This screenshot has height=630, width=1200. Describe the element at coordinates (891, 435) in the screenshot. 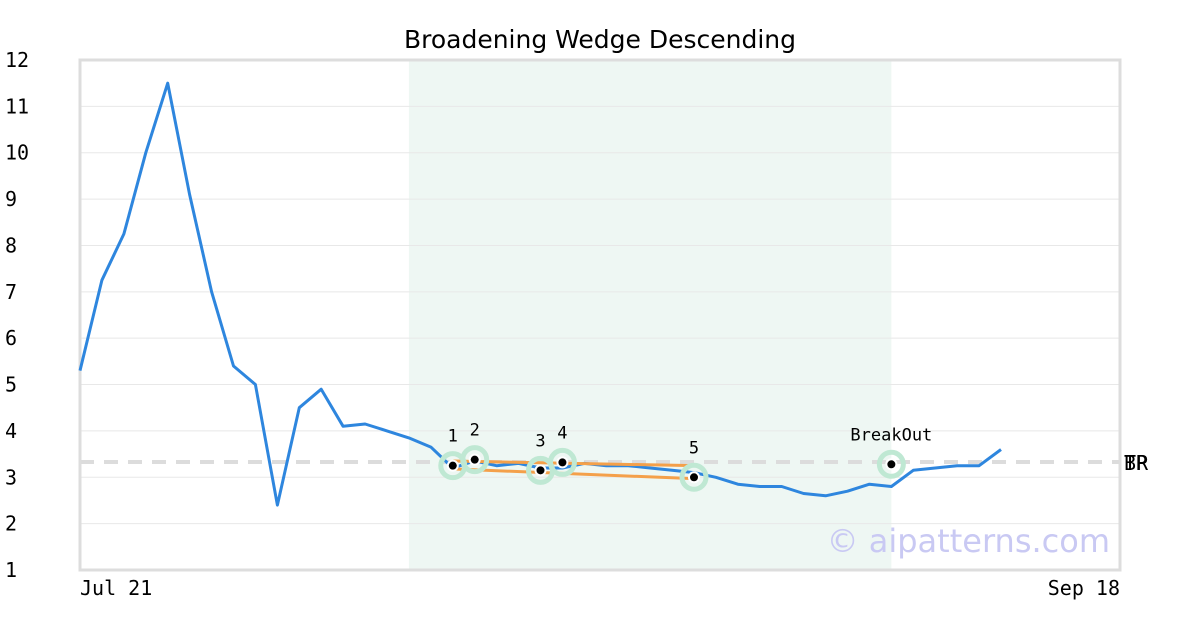

I see `pattern-point-label: BreakOut` at that location.